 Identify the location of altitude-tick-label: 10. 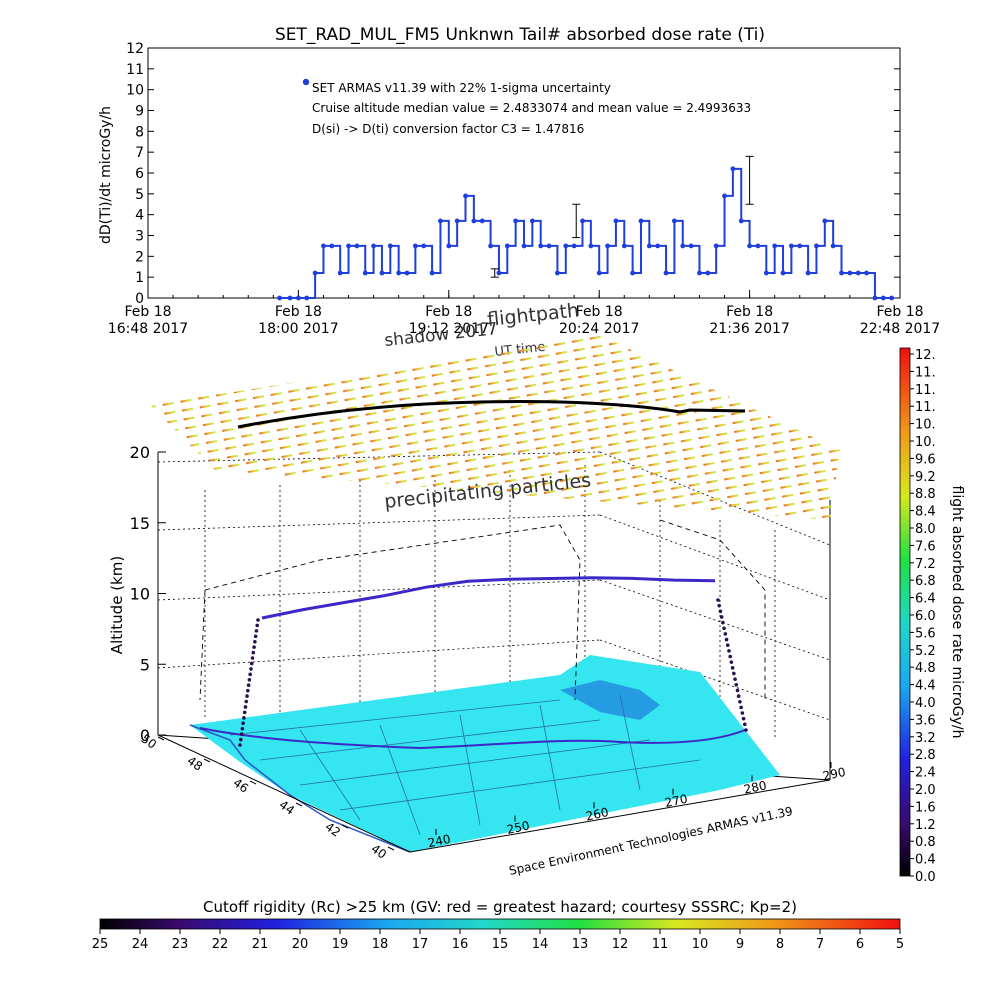
(140, 594).